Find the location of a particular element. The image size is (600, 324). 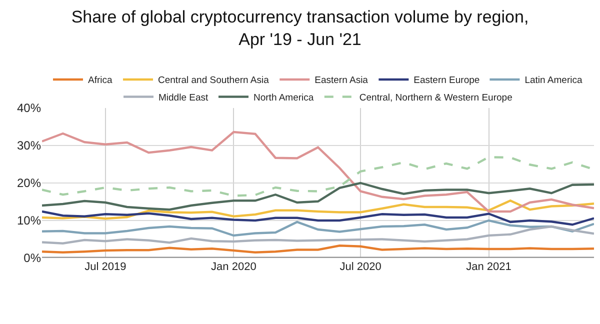

legend-label: Eastern Asia is located at coordinates (341, 80).